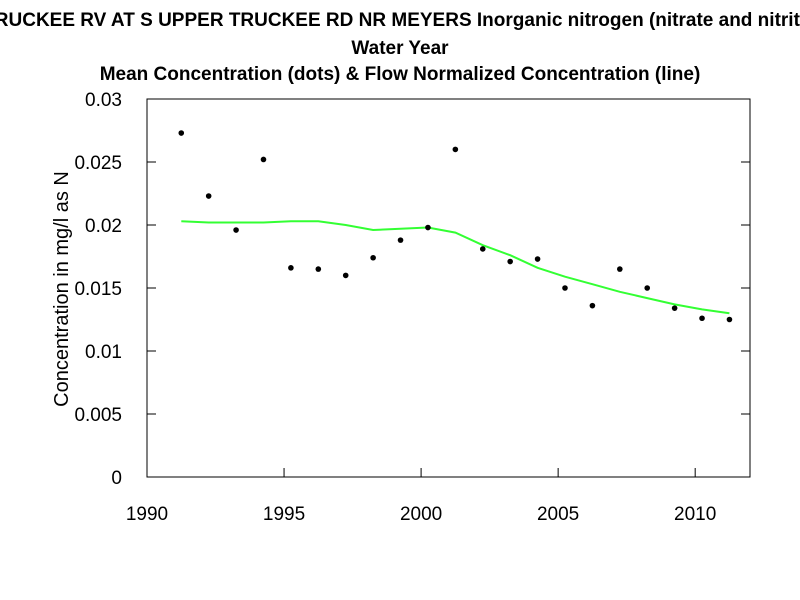 The width and height of the screenshot is (800, 600). I want to click on x-axis: 1990 1995 2000 2005 2010, so click(421, 496).